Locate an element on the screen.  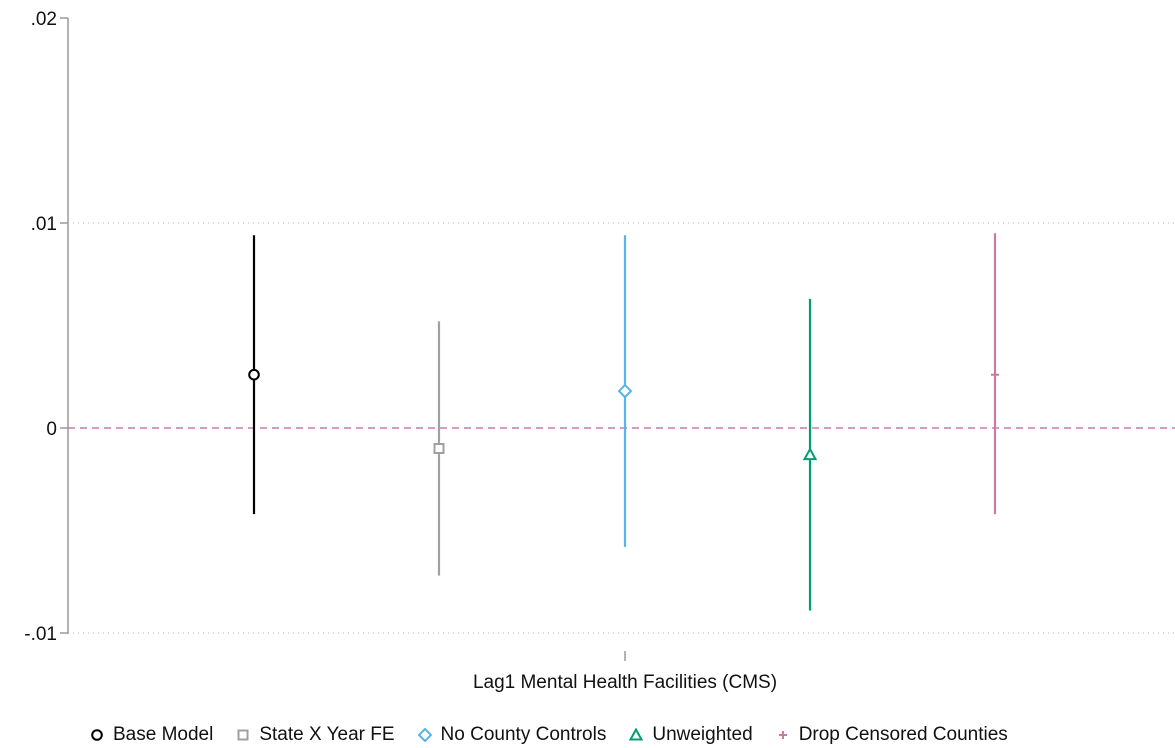
plus-marker-icon is located at coordinates (782, 735).